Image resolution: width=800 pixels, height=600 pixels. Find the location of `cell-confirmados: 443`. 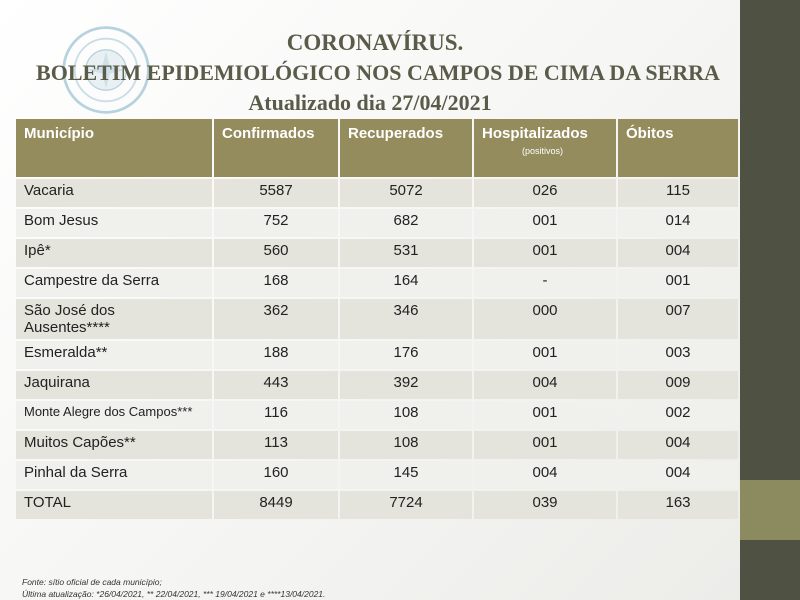

cell-confirmados: 443 is located at coordinates (276, 385).